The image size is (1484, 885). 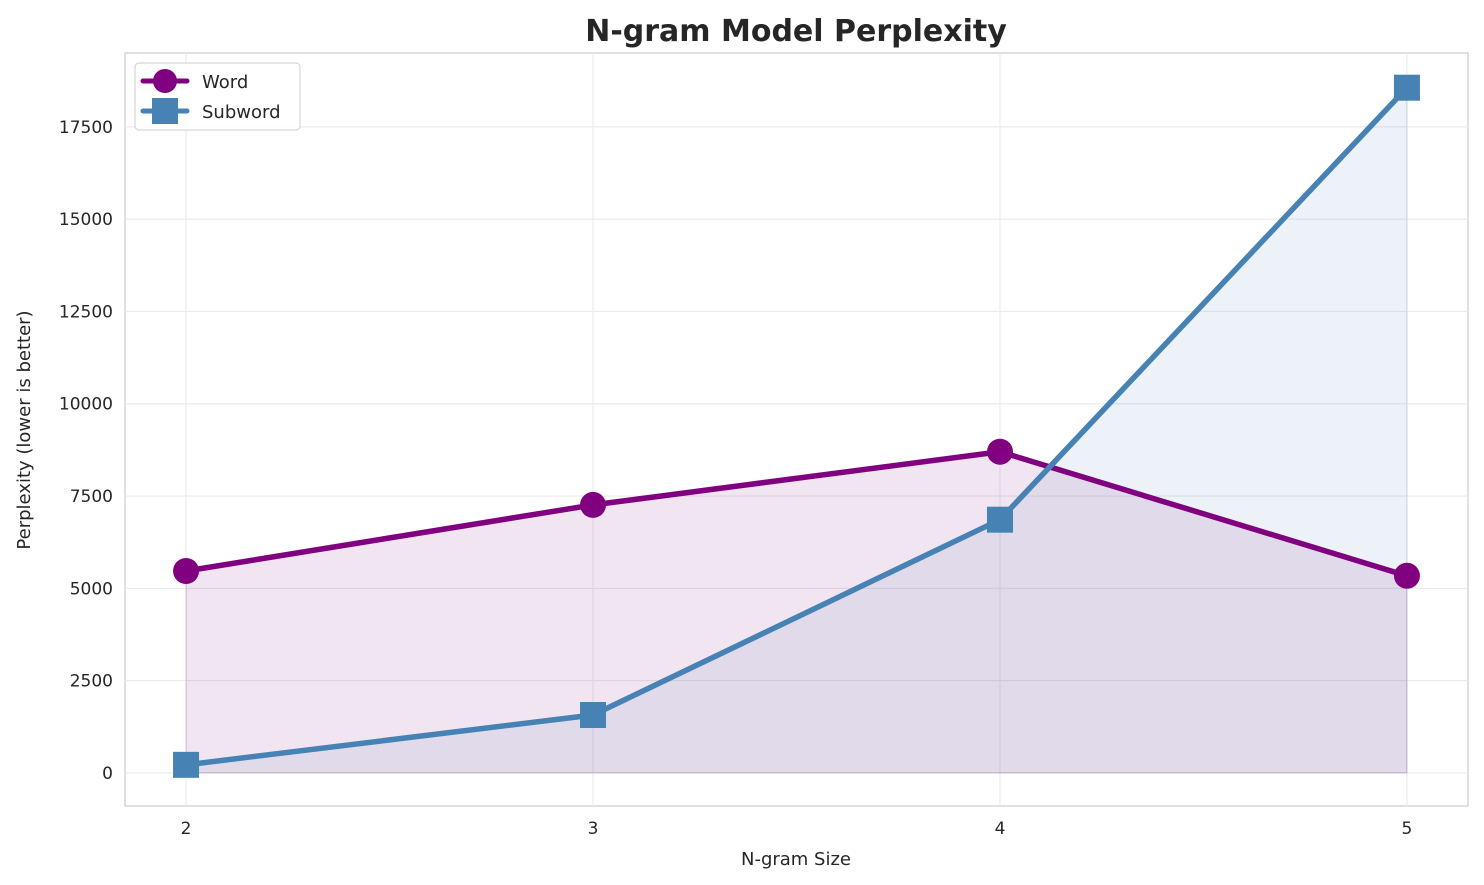 I want to click on y-tick-label: 2500, so click(x=91, y=682).